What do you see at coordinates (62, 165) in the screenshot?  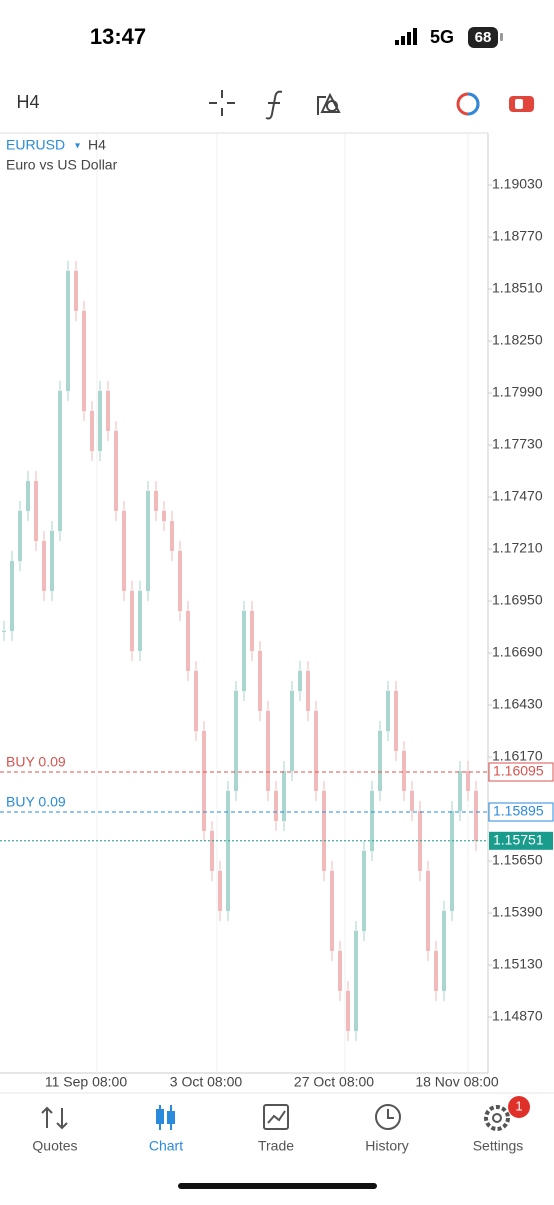 I see `symbol-description: Euro vs US Dollar` at bounding box center [62, 165].